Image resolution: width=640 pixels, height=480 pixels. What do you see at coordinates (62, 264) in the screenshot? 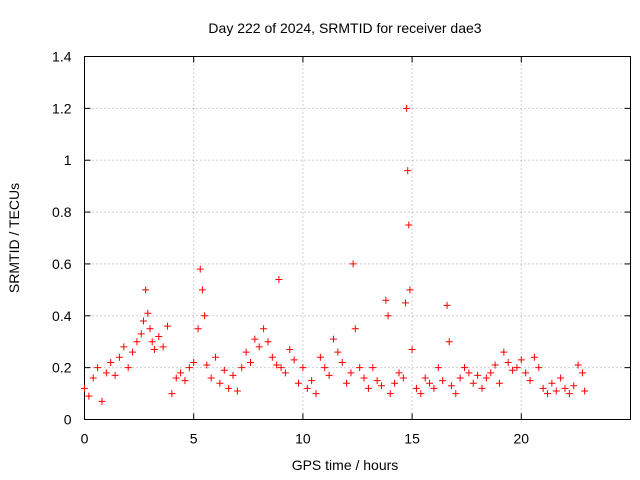
I see `y-tick-label: 0.6` at bounding box center [62, 264].